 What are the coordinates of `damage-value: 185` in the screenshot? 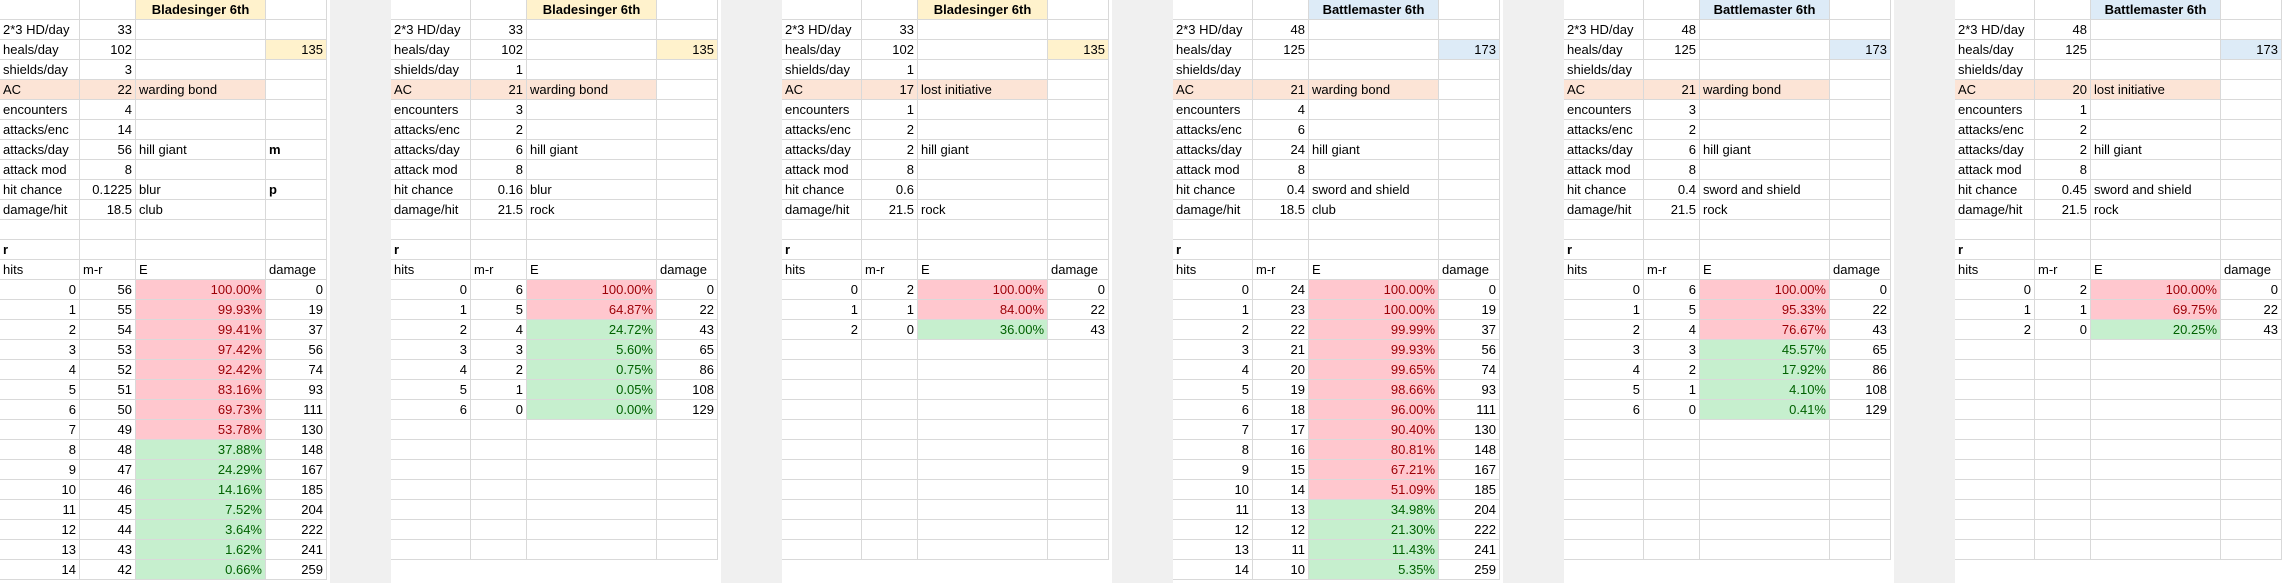 It's located at (296, 489).